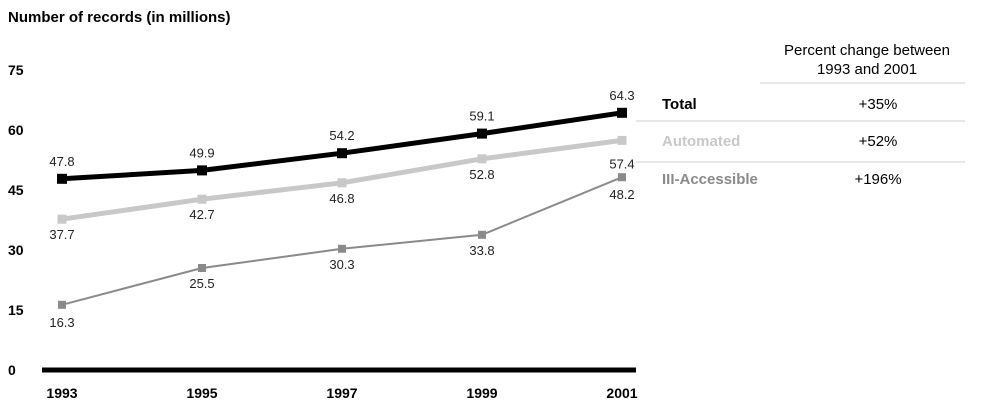 This screenshot has width=987, height=405. What do you see at coordinates (341, 198) in the screenshot?
I see `data-label: 46.8` at bounding box center [341, 198].